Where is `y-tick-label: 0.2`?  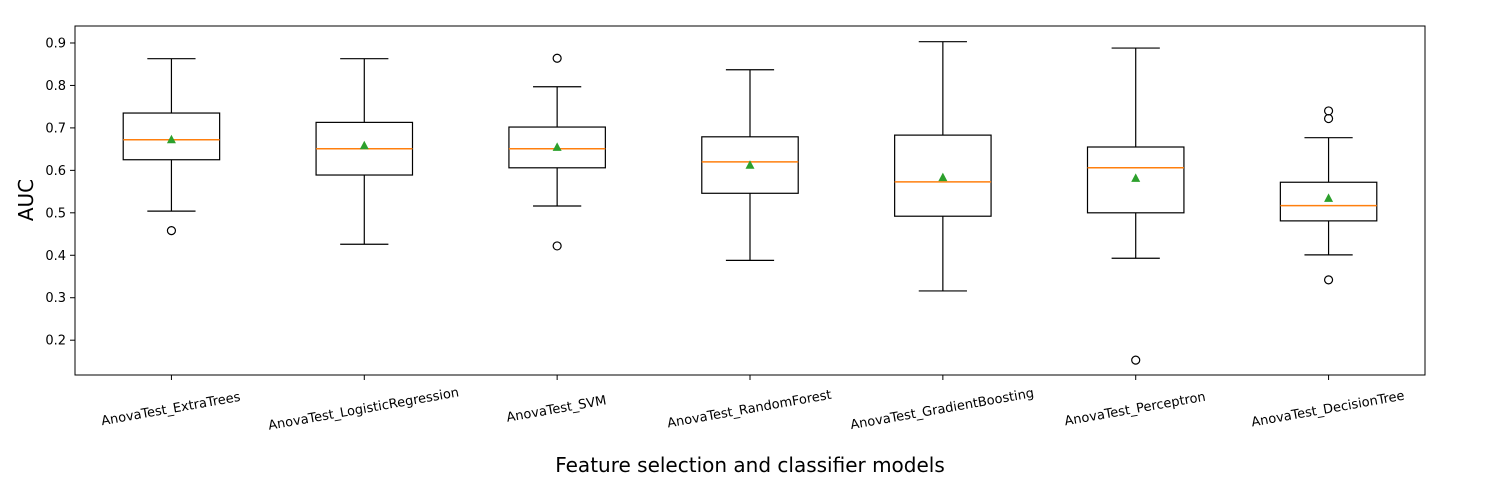 y-tick-label: 0.2 is located at coordinates (55, 341).